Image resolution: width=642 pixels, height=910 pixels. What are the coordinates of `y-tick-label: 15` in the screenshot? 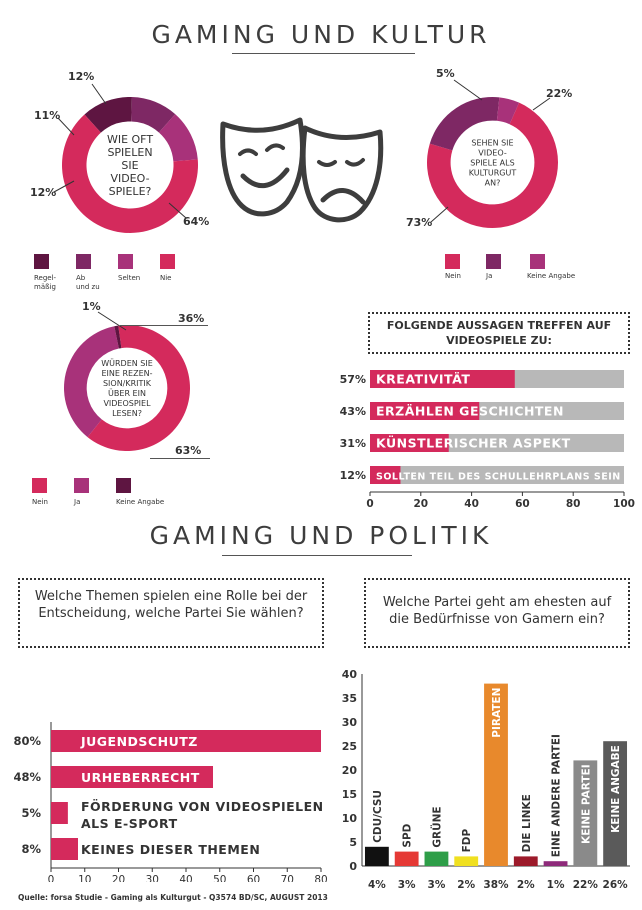 It's located at (349, 794).